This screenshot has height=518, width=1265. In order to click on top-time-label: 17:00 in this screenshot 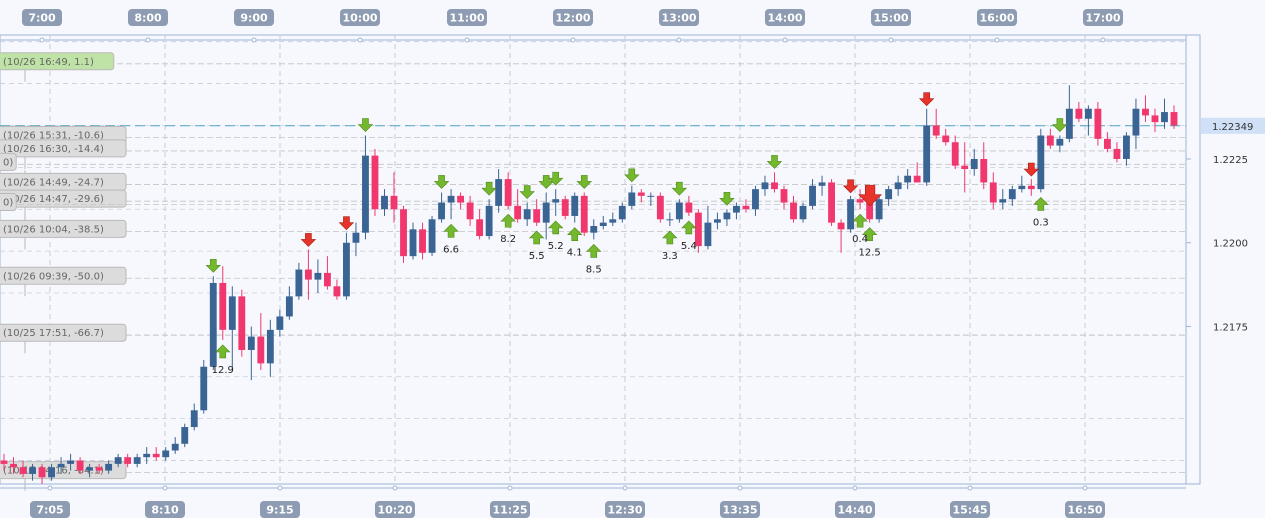, I will do `click(1102, 18)`.